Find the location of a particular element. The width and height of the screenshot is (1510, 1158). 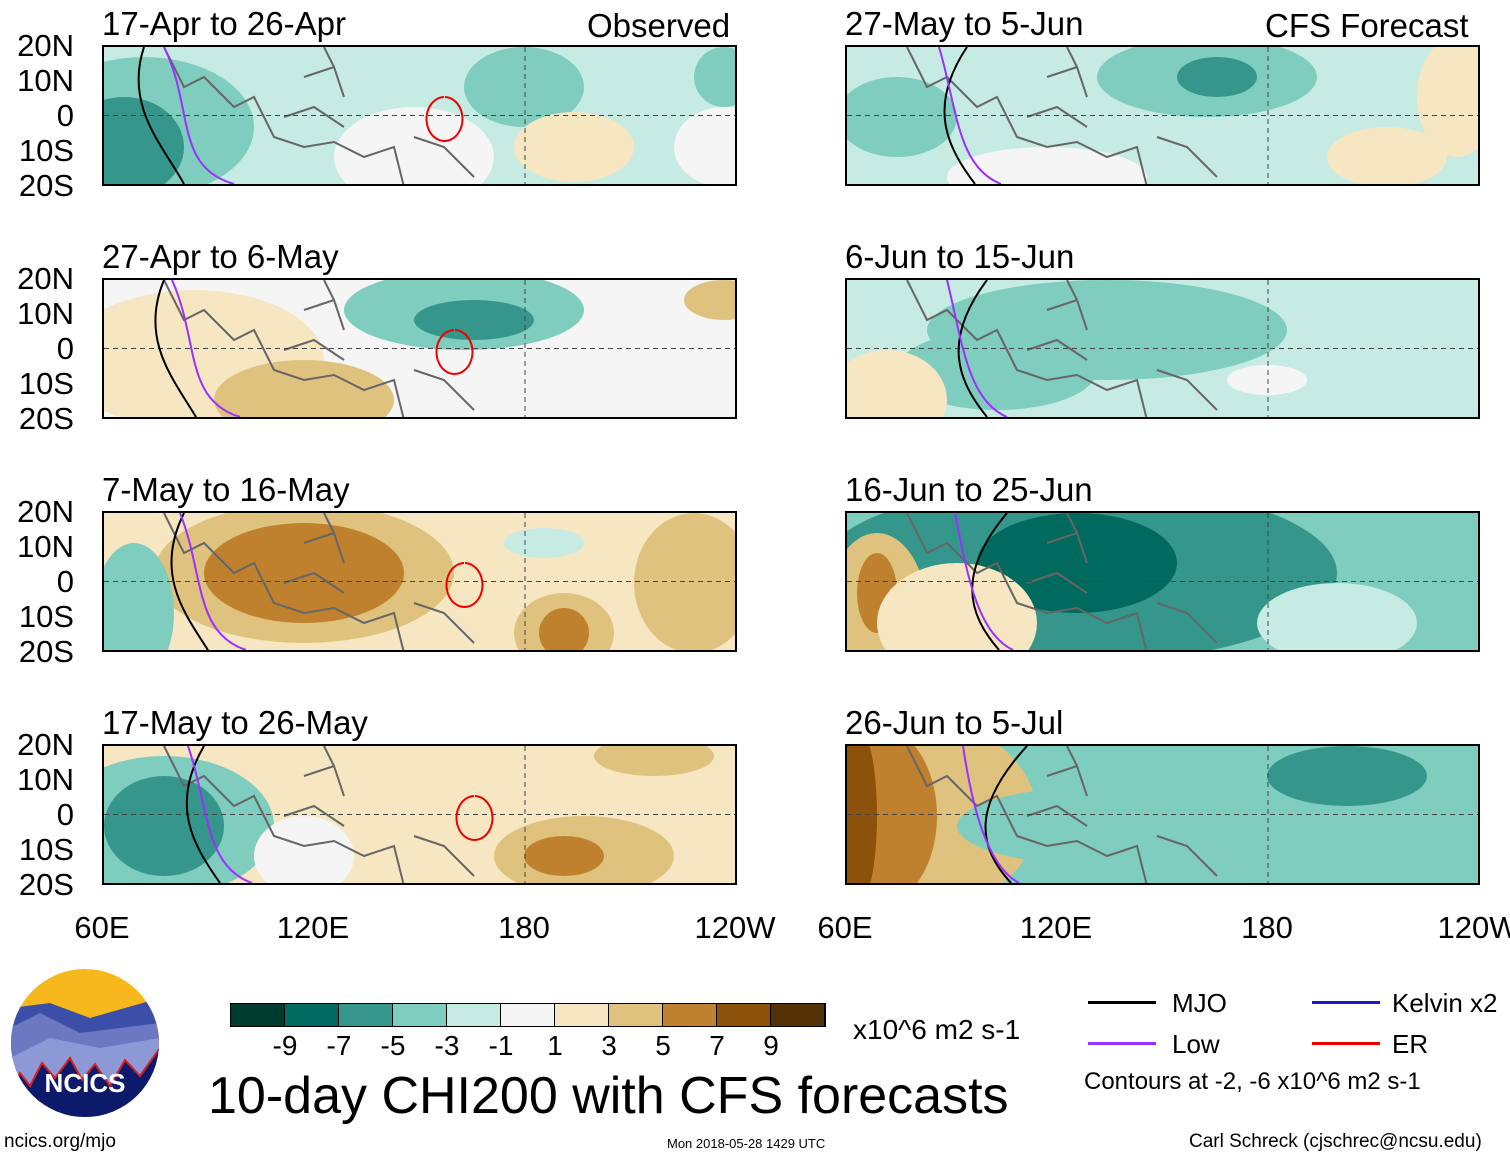

colorbar-tick-label: 7 is located at coordinates (717, 1045).